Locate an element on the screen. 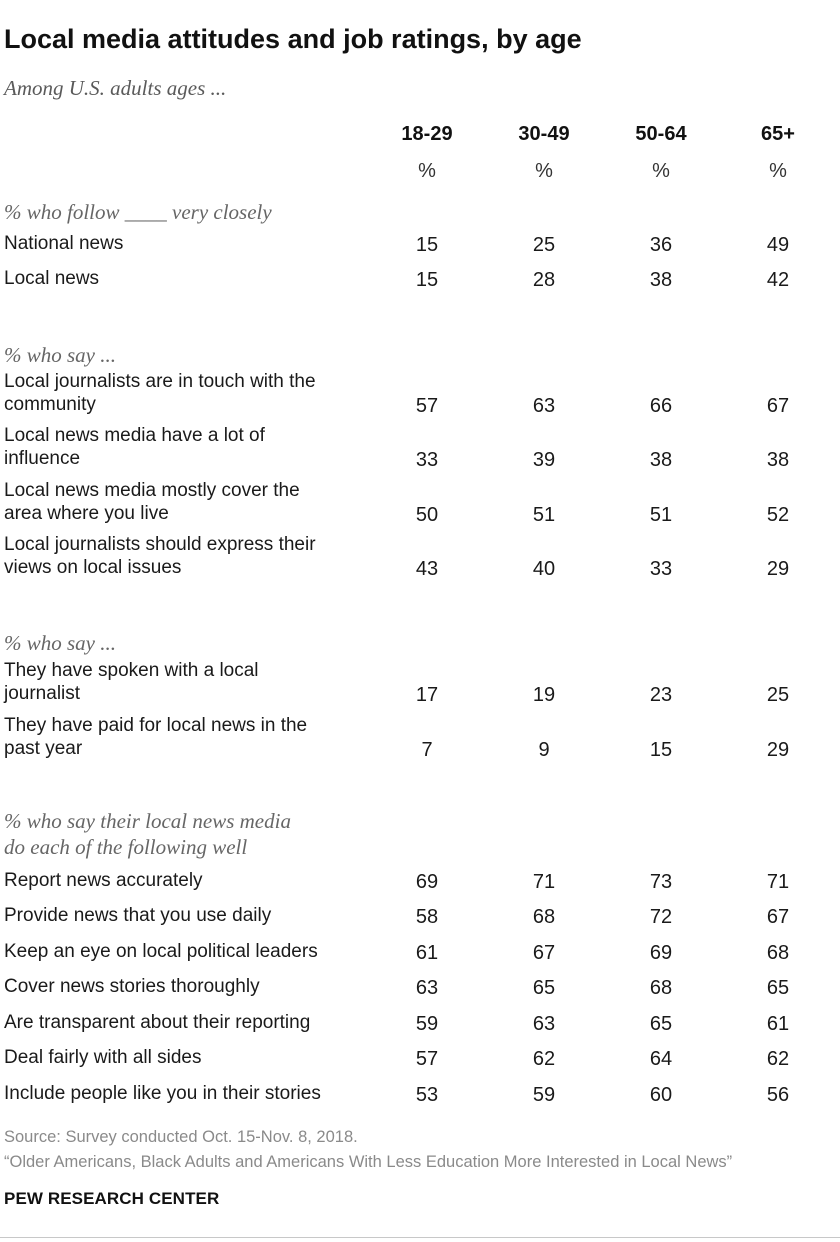 Image resolution: width=840 pixels, height=1242 pixels. bottom-divider is located at coordinates (420, 1237).